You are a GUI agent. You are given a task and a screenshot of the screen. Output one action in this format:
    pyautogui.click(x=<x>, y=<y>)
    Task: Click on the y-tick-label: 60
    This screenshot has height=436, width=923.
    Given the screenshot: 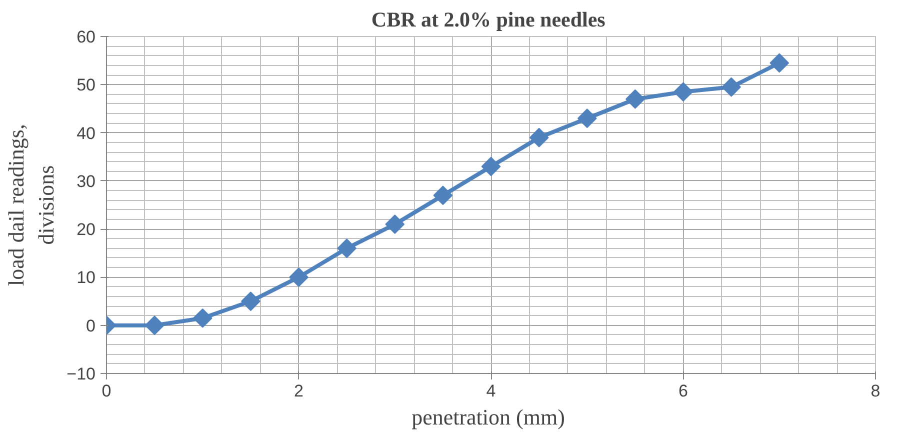 What is the action you would take?
    pyautogui.click(x=86, y=37)
    